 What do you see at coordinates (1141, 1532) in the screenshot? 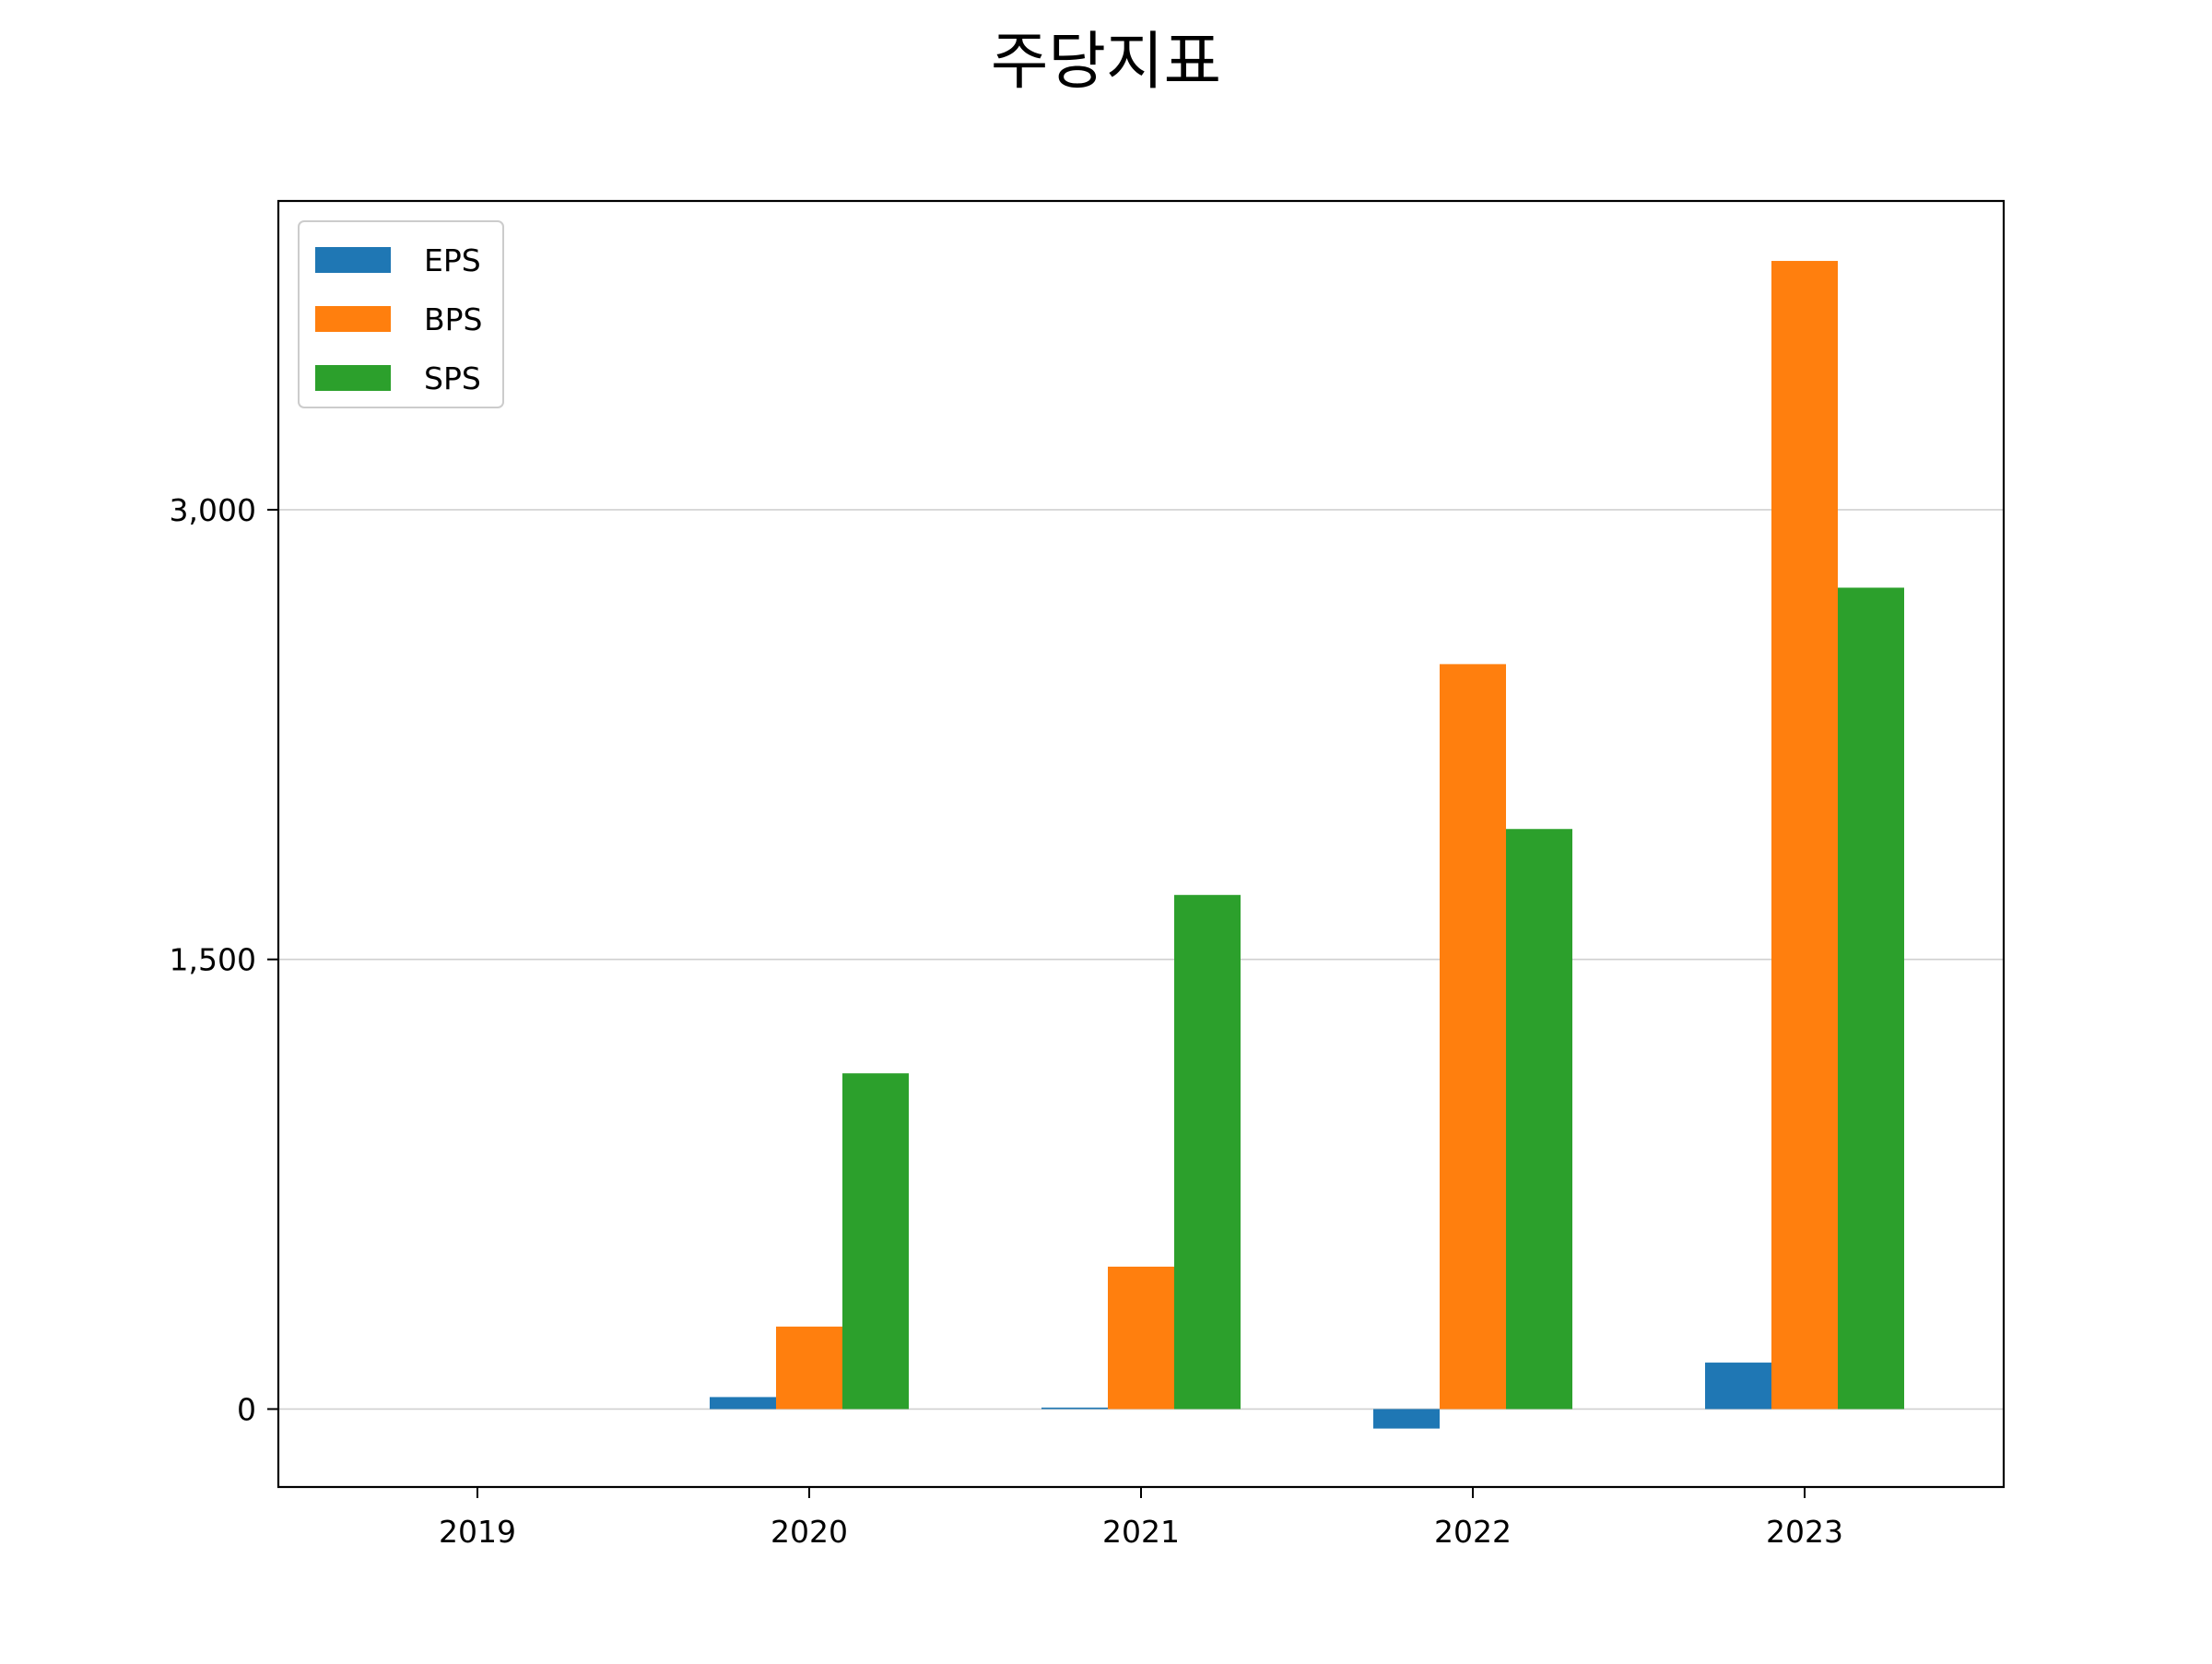
I see `x-tick-label: 2021` at bounding box center [1141, 1532].